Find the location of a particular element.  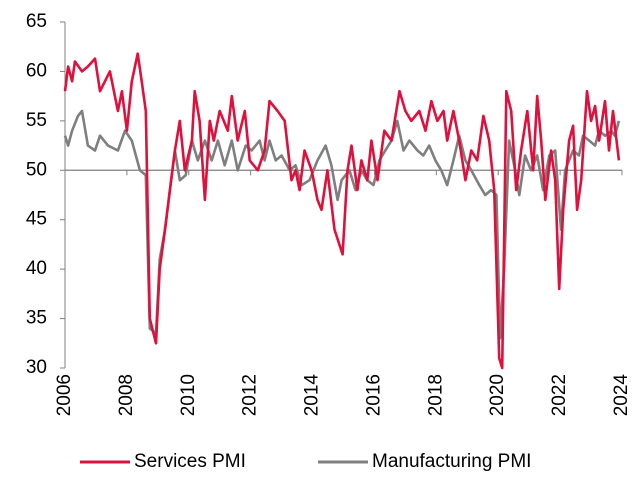

y-tick-label: 60 is located at coordinates (36, 70).